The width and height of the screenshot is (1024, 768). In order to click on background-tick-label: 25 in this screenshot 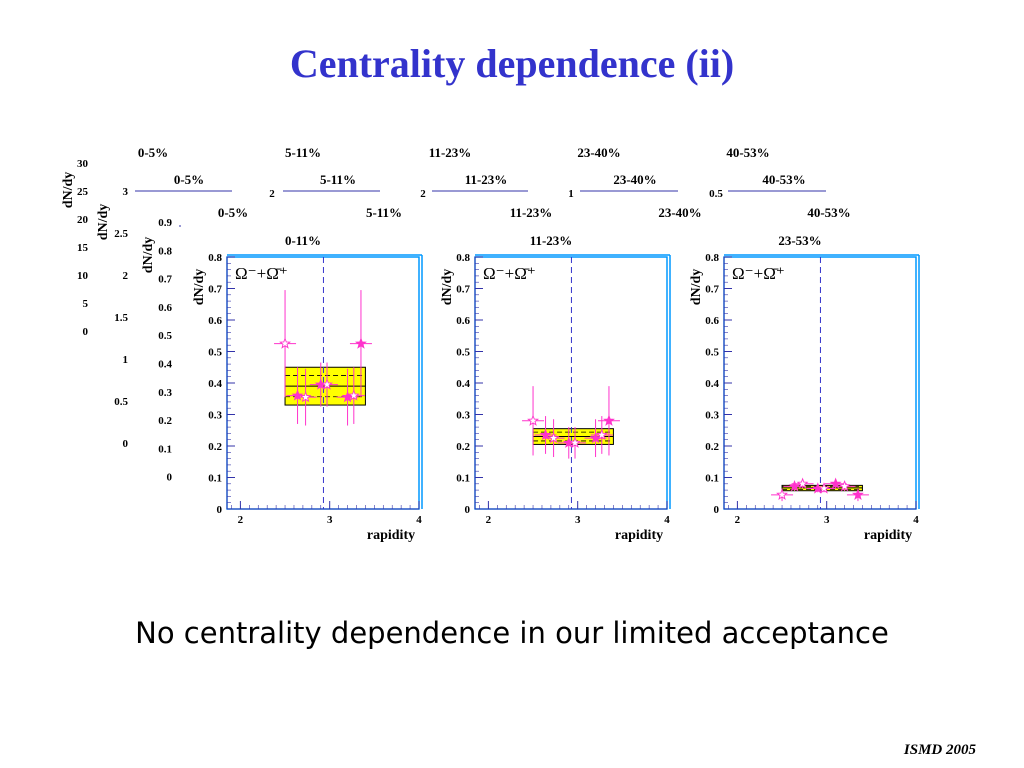, I will do `click(83, 192)`.